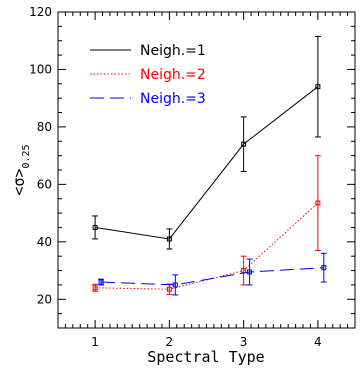  I want to click on y-tick-label: 60, so click(44, 184).